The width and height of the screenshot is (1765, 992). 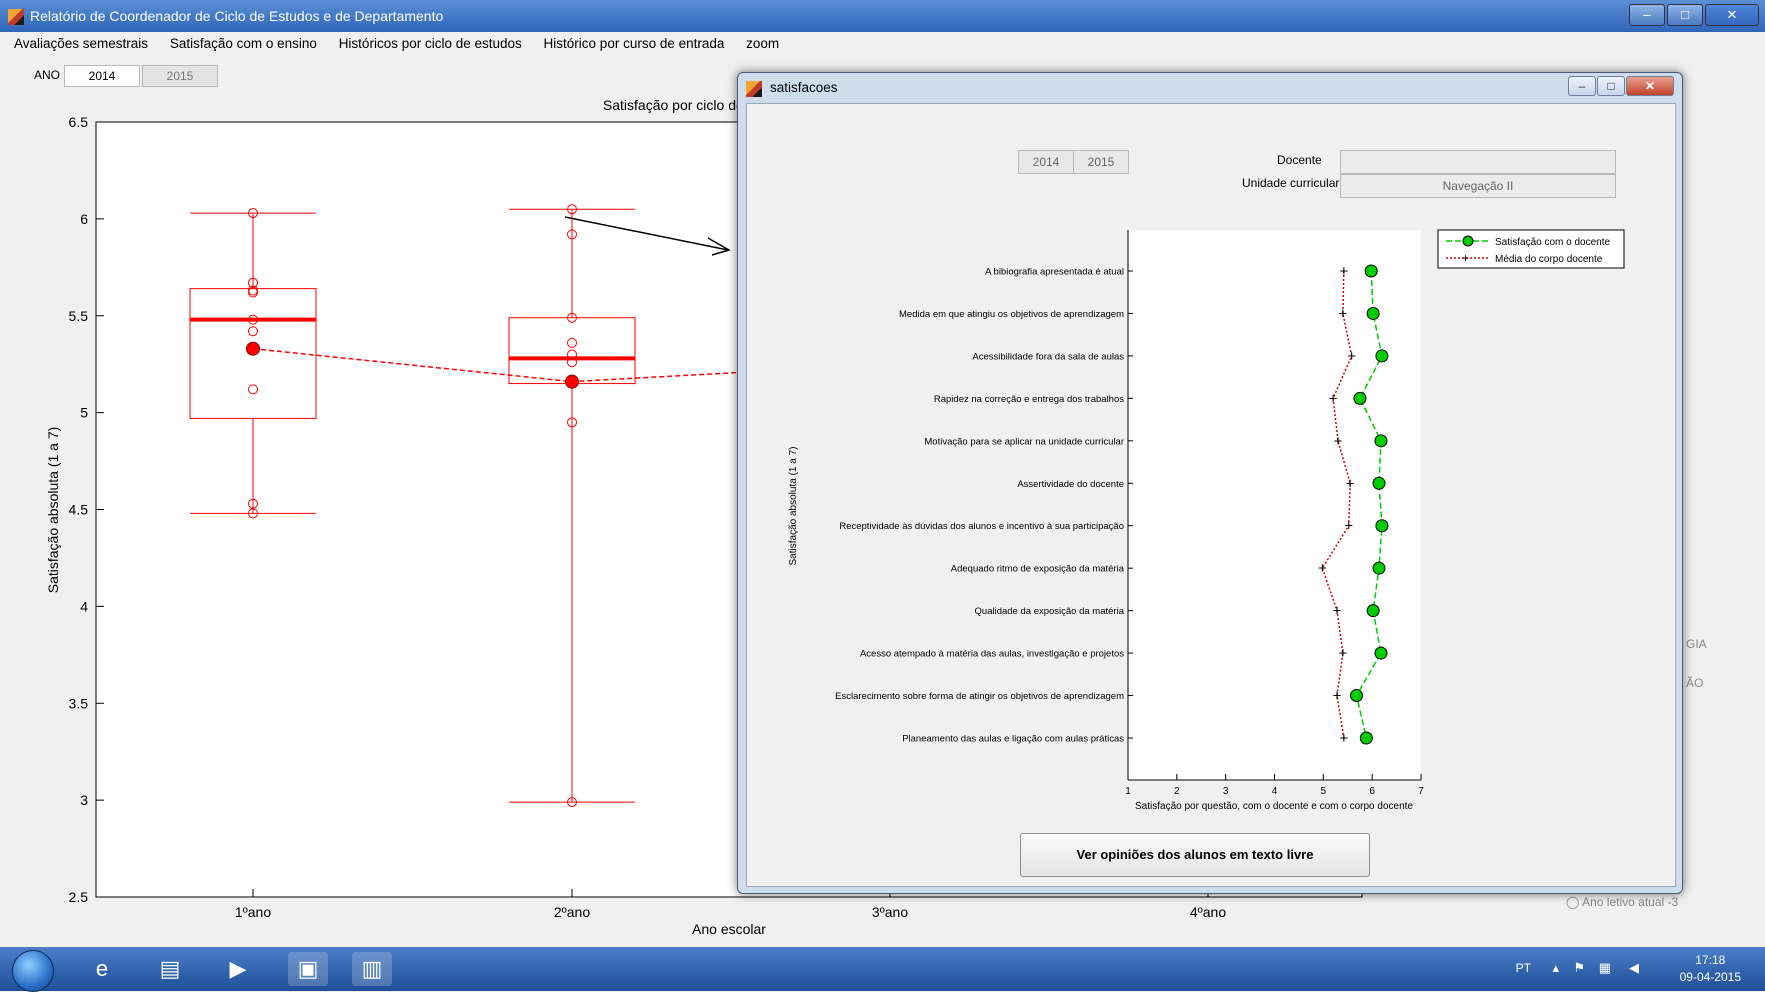 What do you see at coordinates (1582, 86) in the screenshot?
I see `dialog-minimize-button: –` at bounding box center [1582, 86].